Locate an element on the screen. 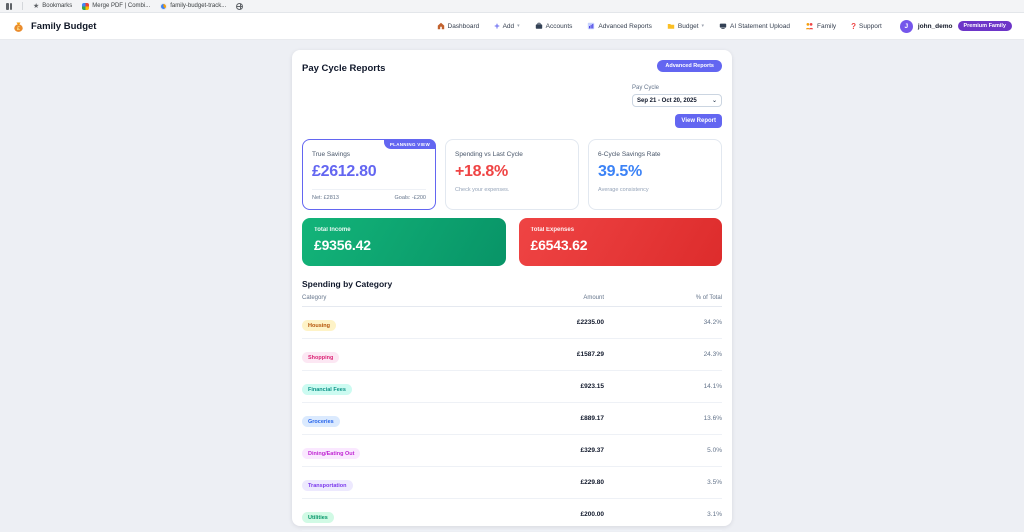 This screenshot has width=1024, height=532. home-icon is located at coordinates (440, 26).